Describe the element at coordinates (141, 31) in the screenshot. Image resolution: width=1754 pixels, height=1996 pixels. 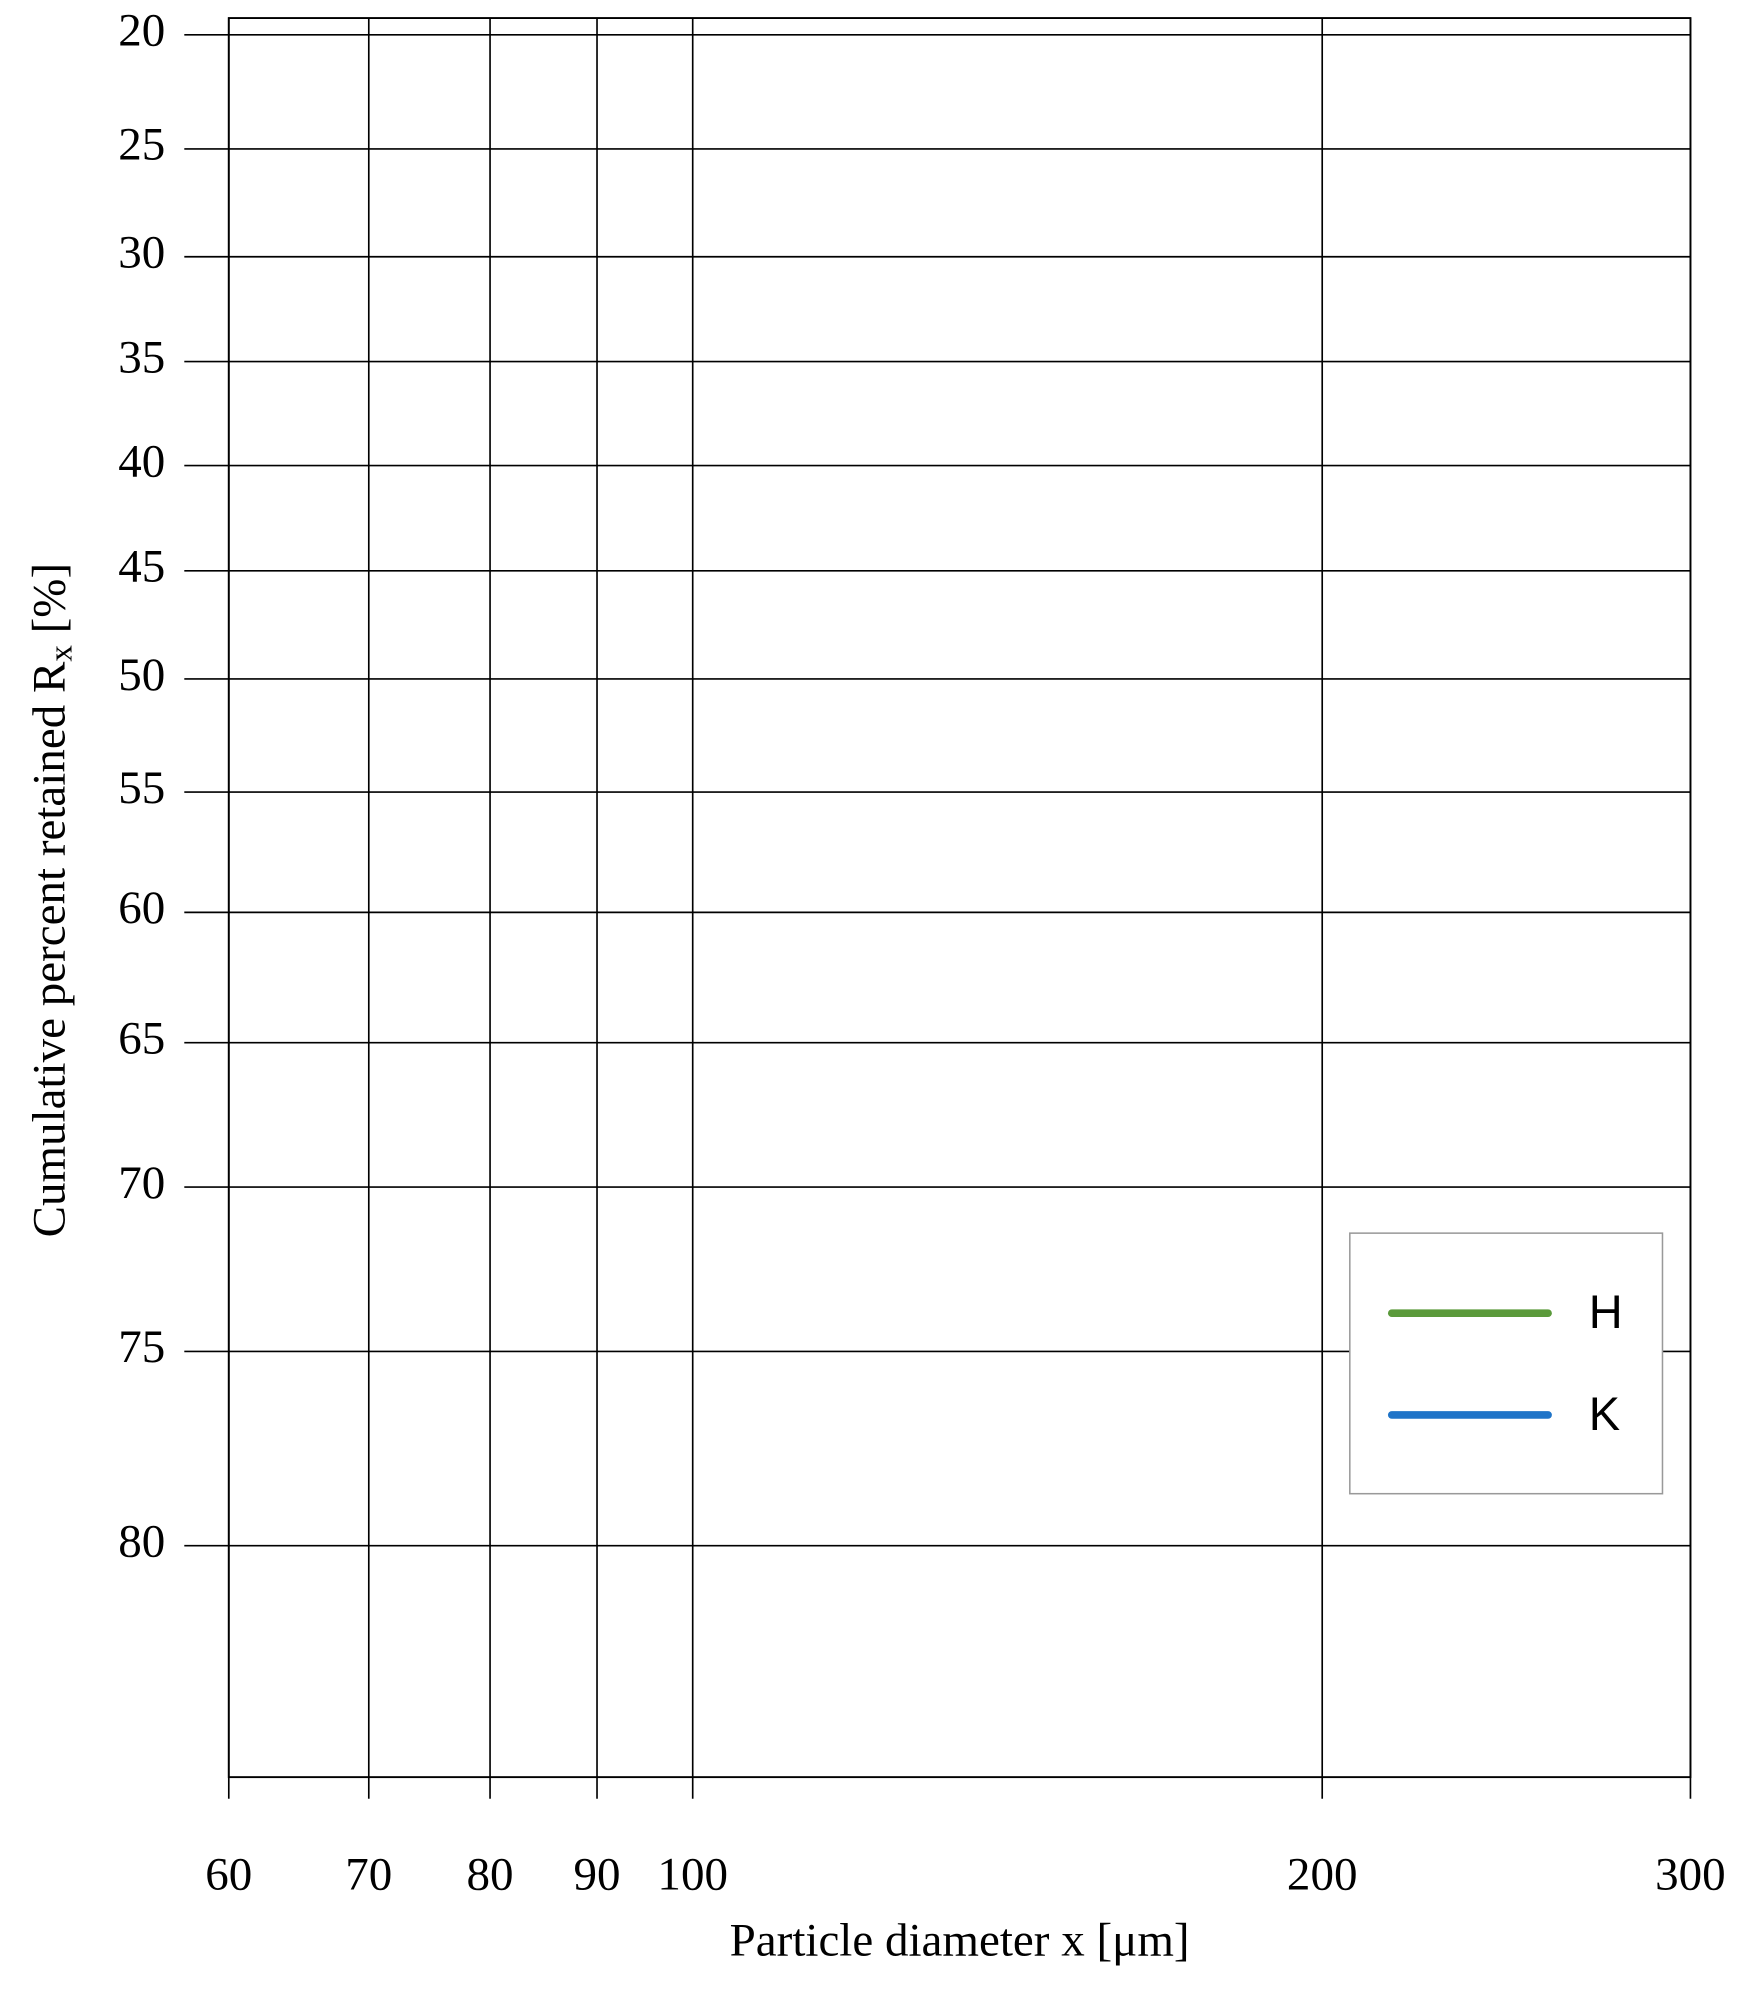
I see `y-tick-label: 20` at that location.